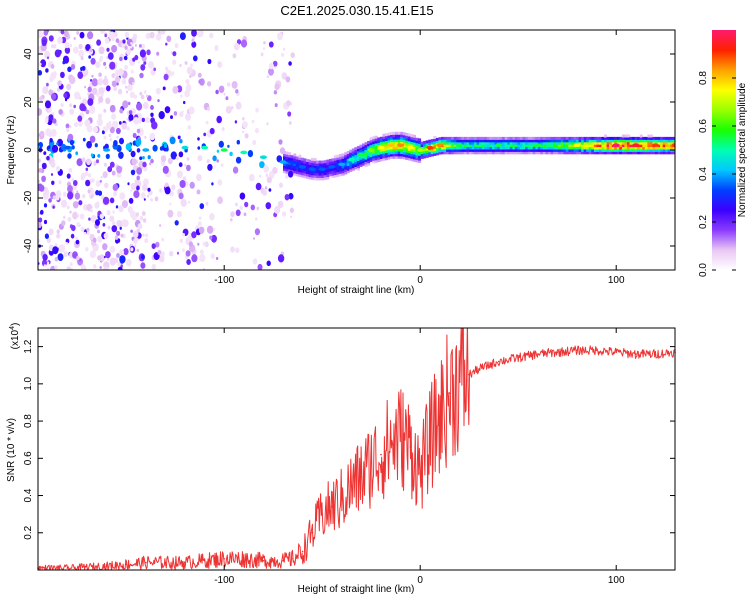  Describe the element at coordinates (28, 458) in the screenshot. I see `snr-y-tick-label: 0.6` at that location.